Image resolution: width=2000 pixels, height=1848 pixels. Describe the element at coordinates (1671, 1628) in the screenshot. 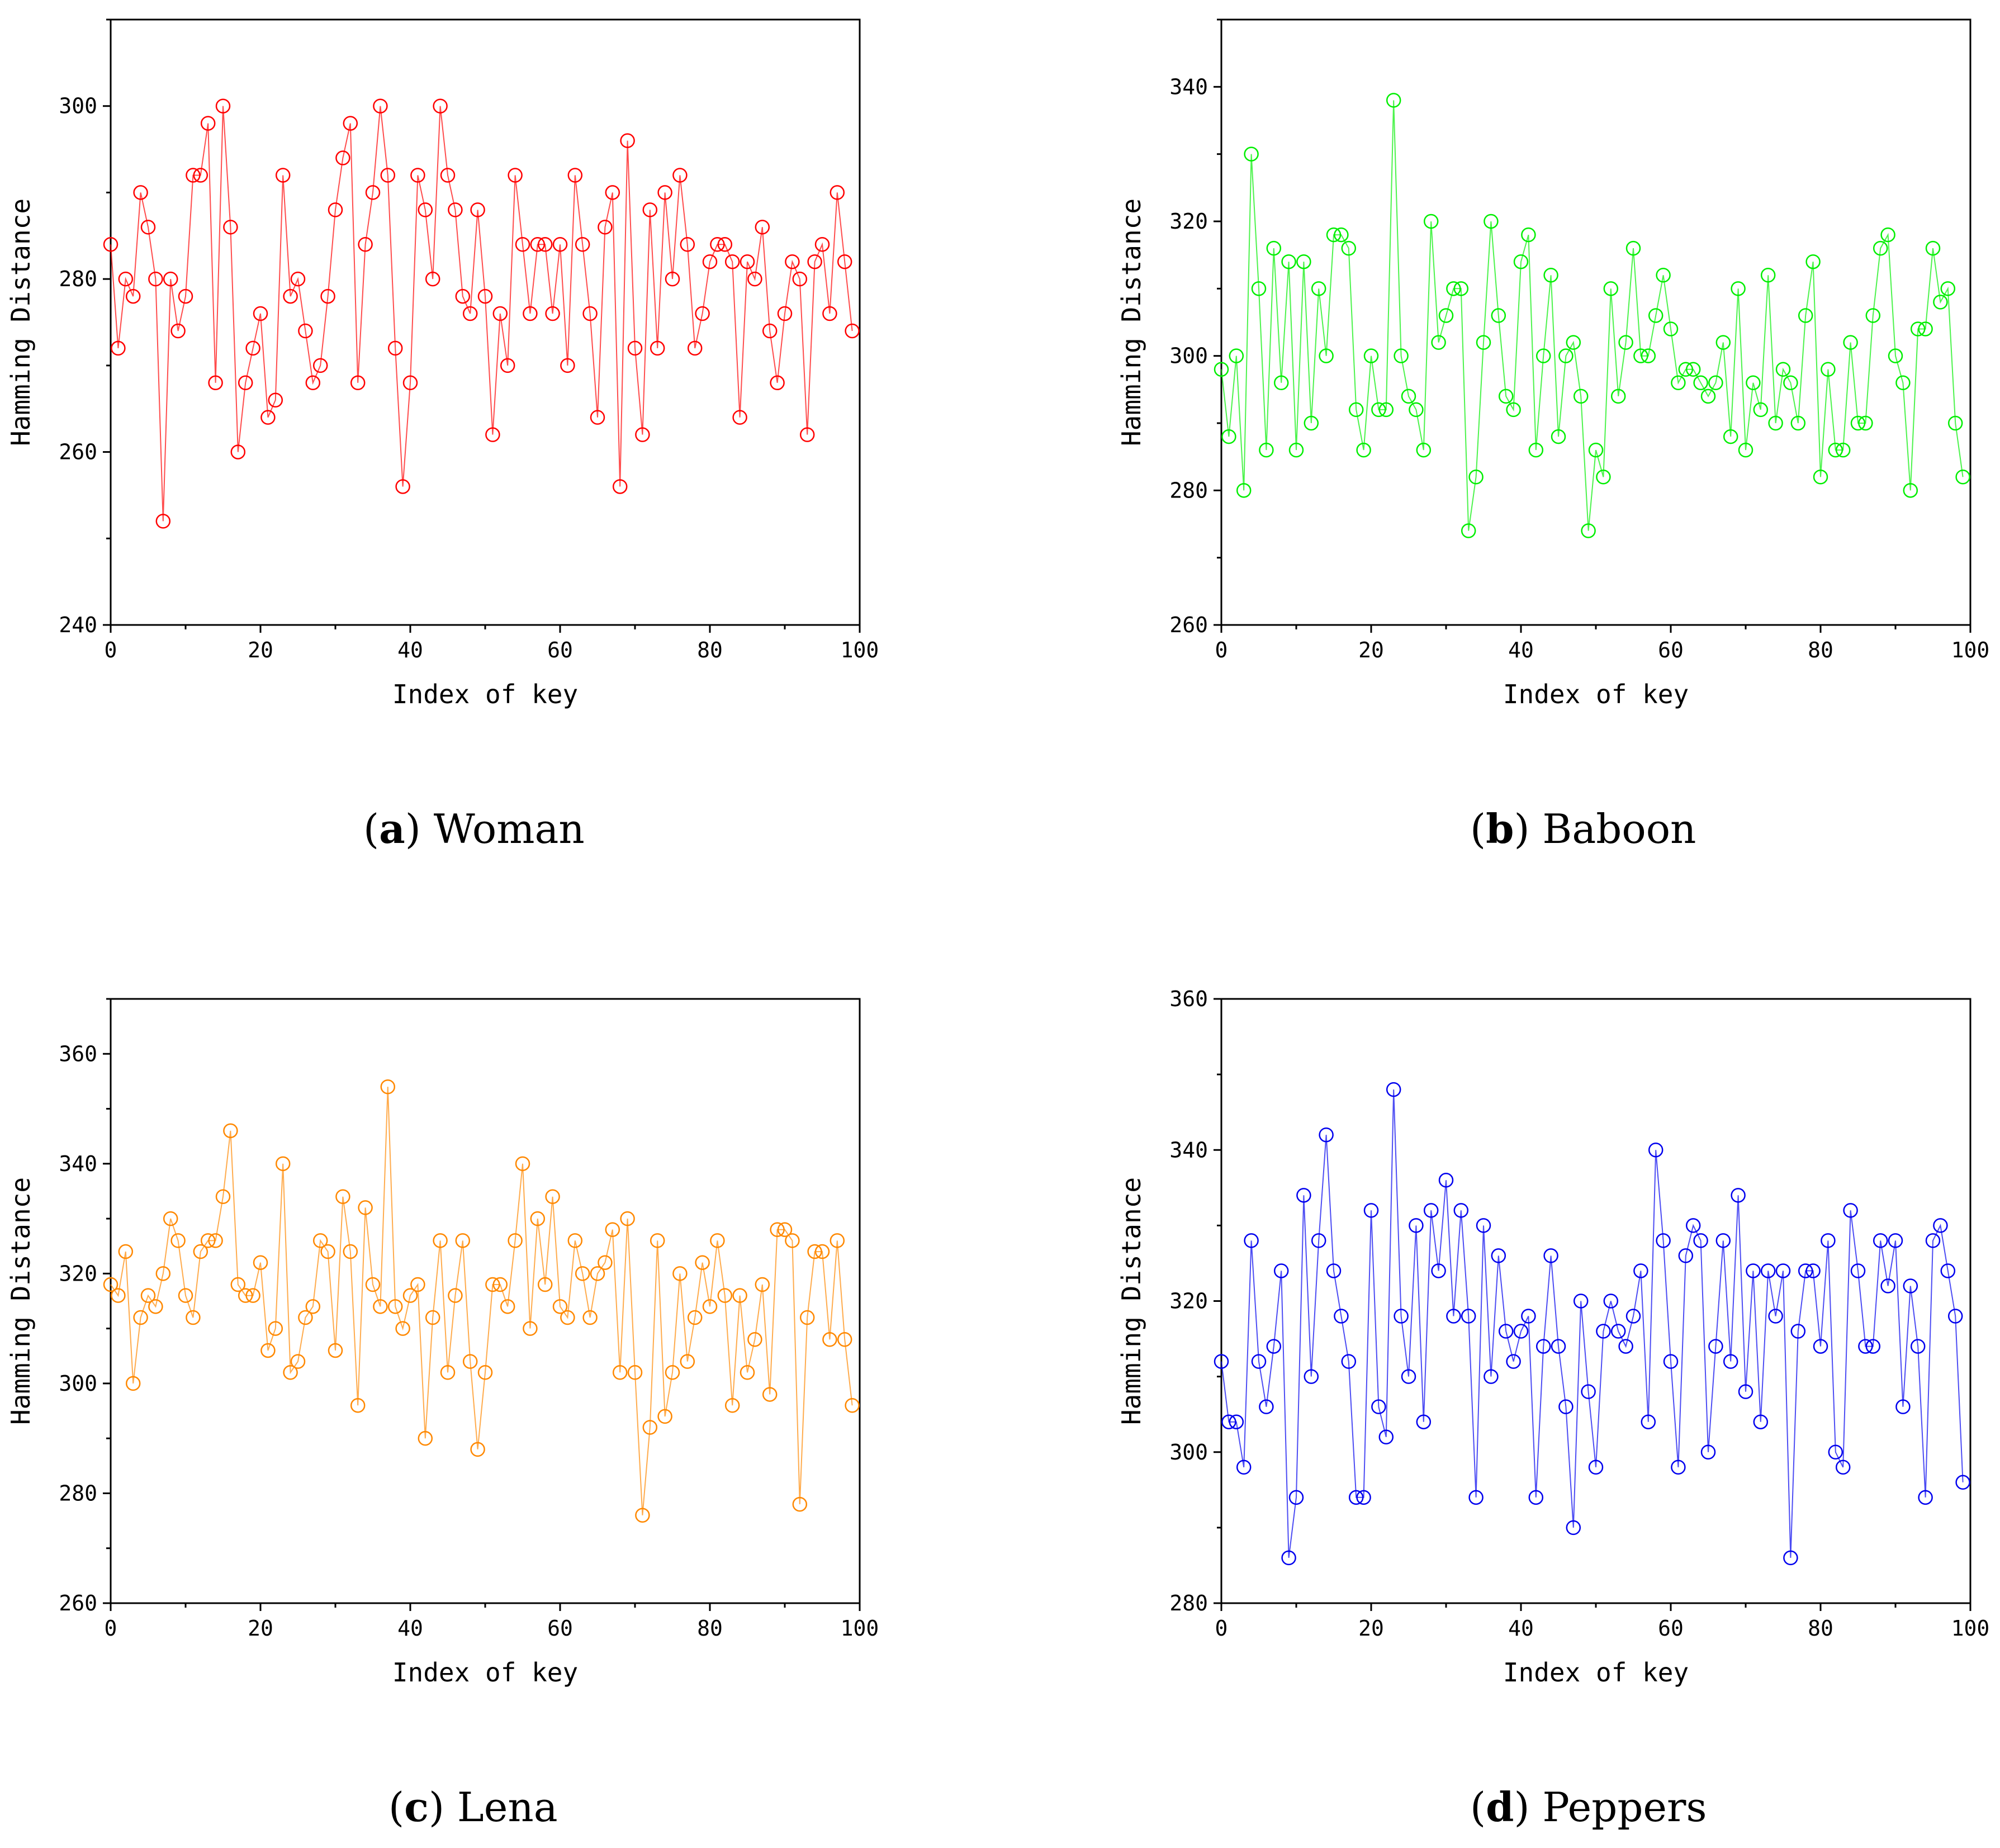

I see `x-tick-label: 60` at that location.